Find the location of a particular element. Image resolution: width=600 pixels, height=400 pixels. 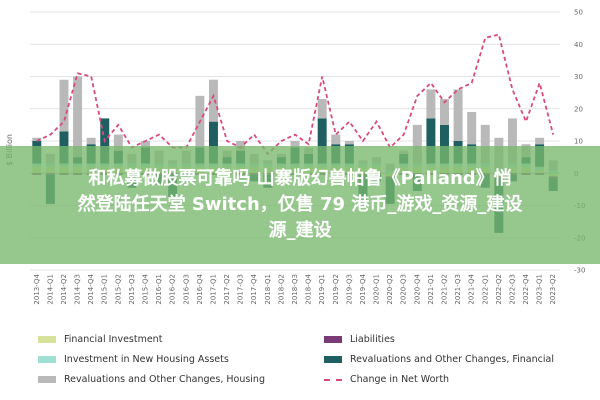

overlay-line-1: 和私募做股票可靠吗 山寨版幻兽帕鲁《Palland》悄 is located at coordinates (300, 178).